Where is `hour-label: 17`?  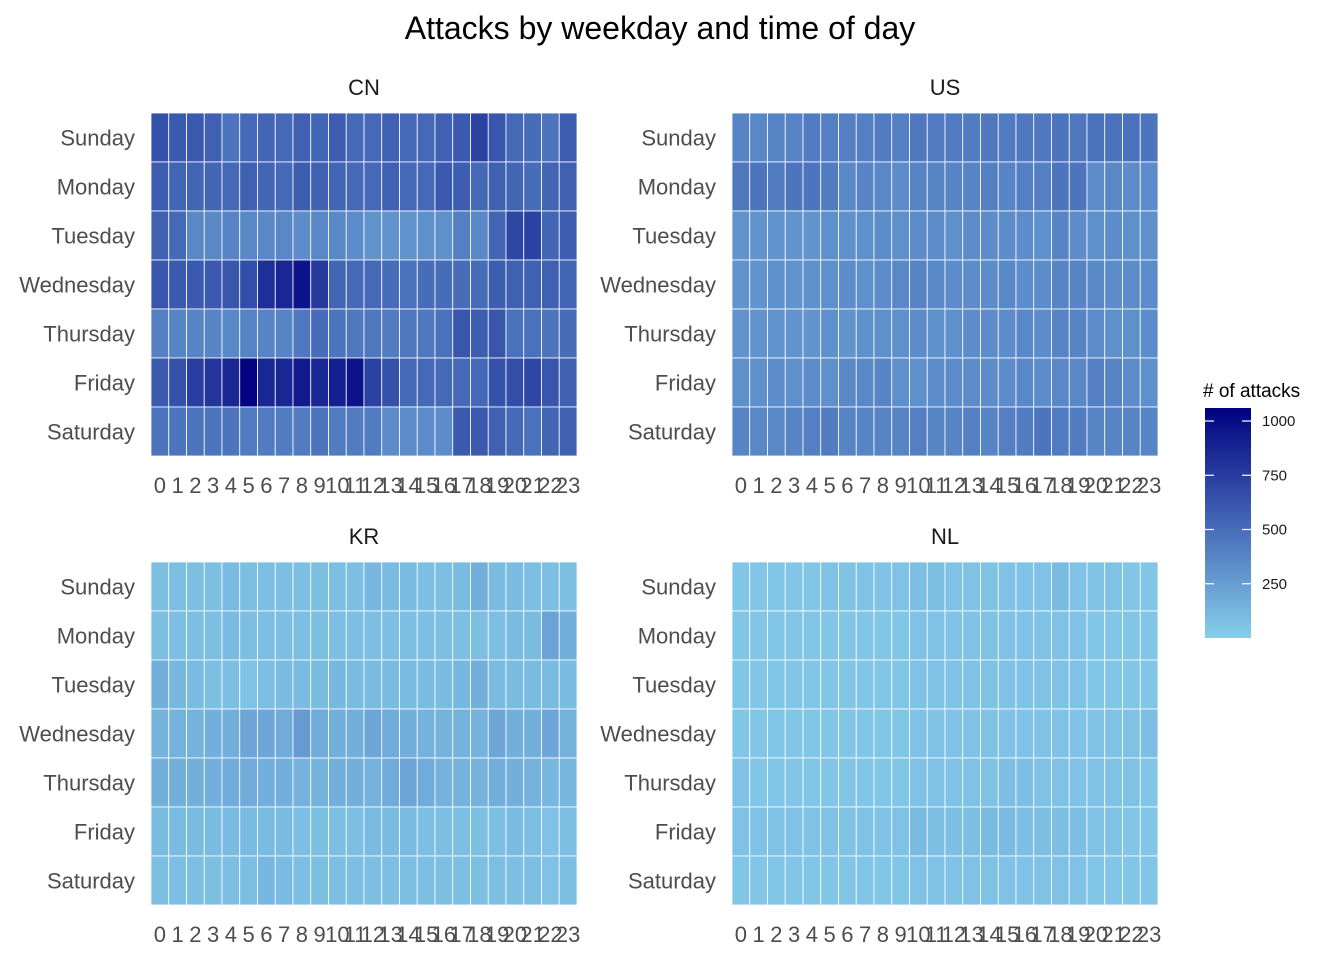 hour-label: 17 is located at coordinates (461, 485).